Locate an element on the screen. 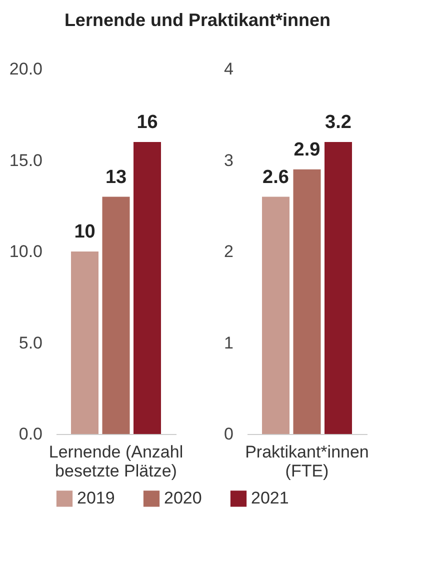  y-tick-label: 15.0 is located at coordinates (25, 160).